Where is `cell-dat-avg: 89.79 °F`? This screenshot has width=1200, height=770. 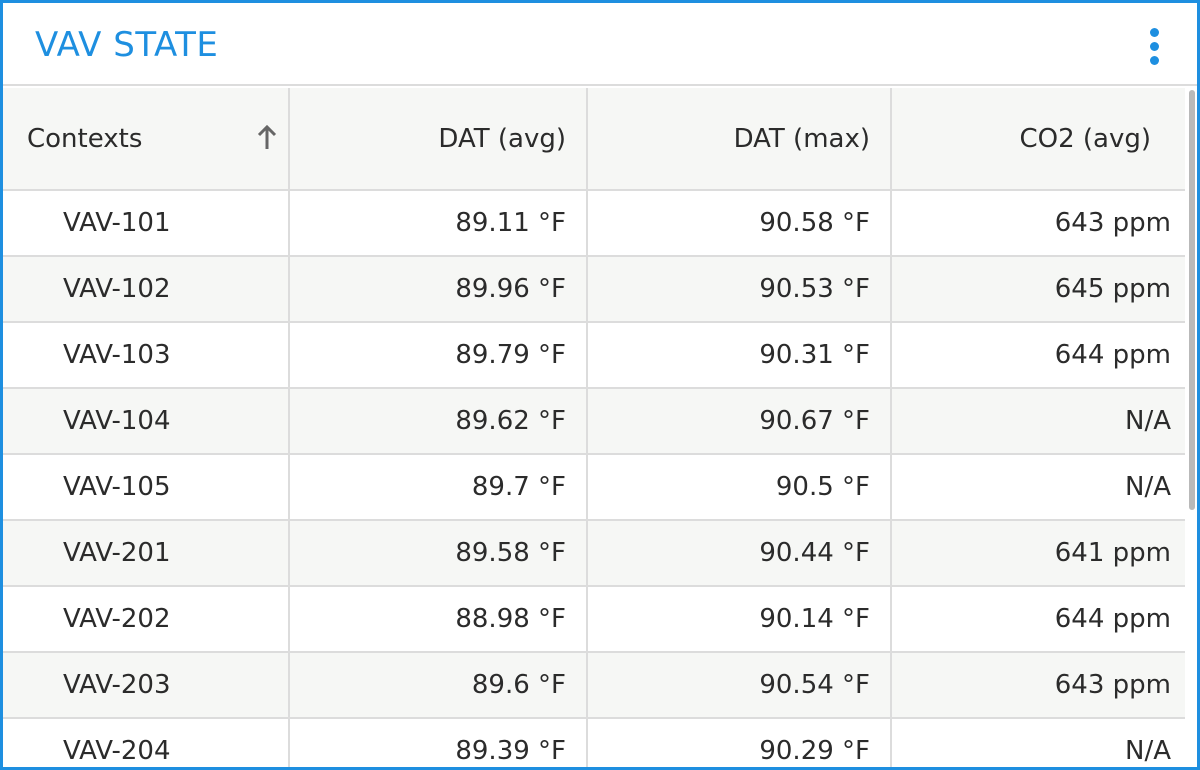
cell-dat-avg: 89.79 °F is located at coordinates (438, 355).